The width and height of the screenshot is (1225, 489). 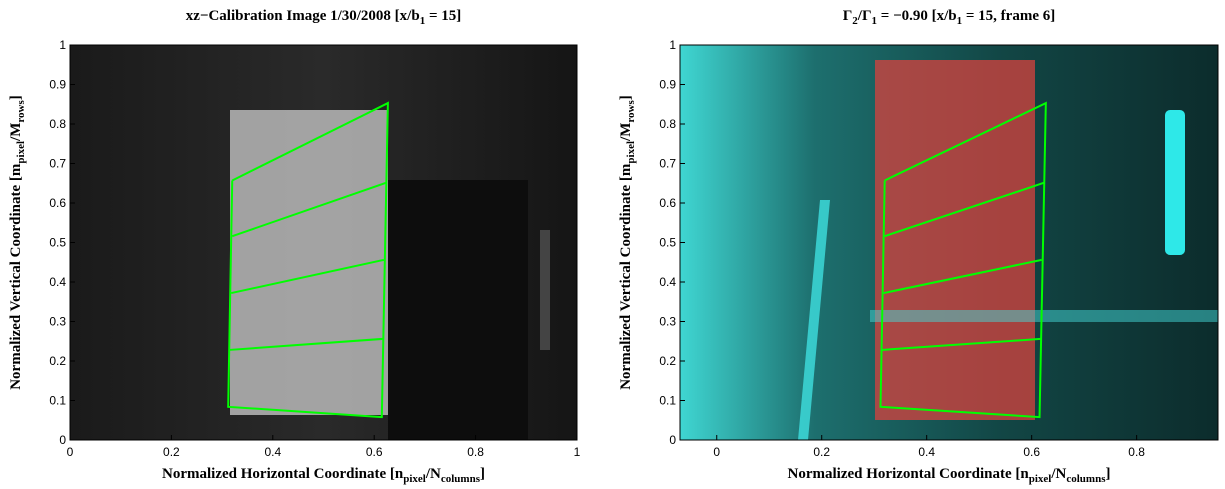 I want to click on text-part: = 15, frame 6], so click(x=1008, y=16).